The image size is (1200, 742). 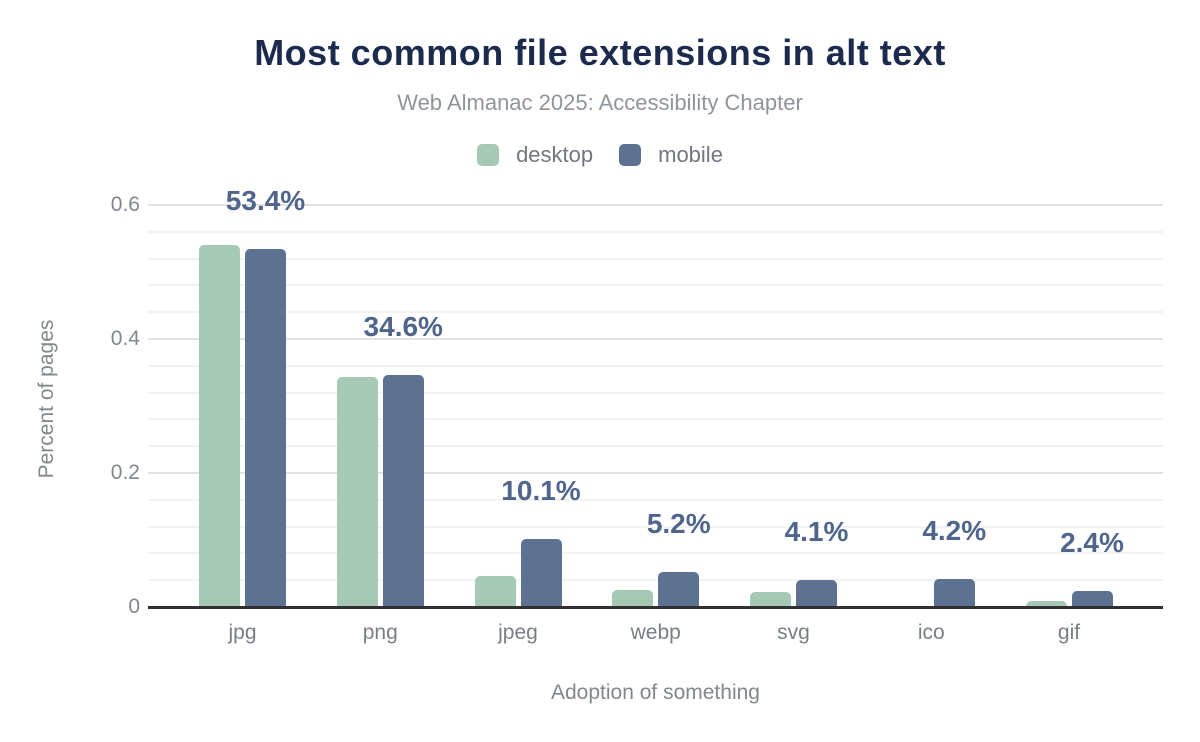 I want to click on value-label-svg: 4.1%, so click(x=816, y=531).